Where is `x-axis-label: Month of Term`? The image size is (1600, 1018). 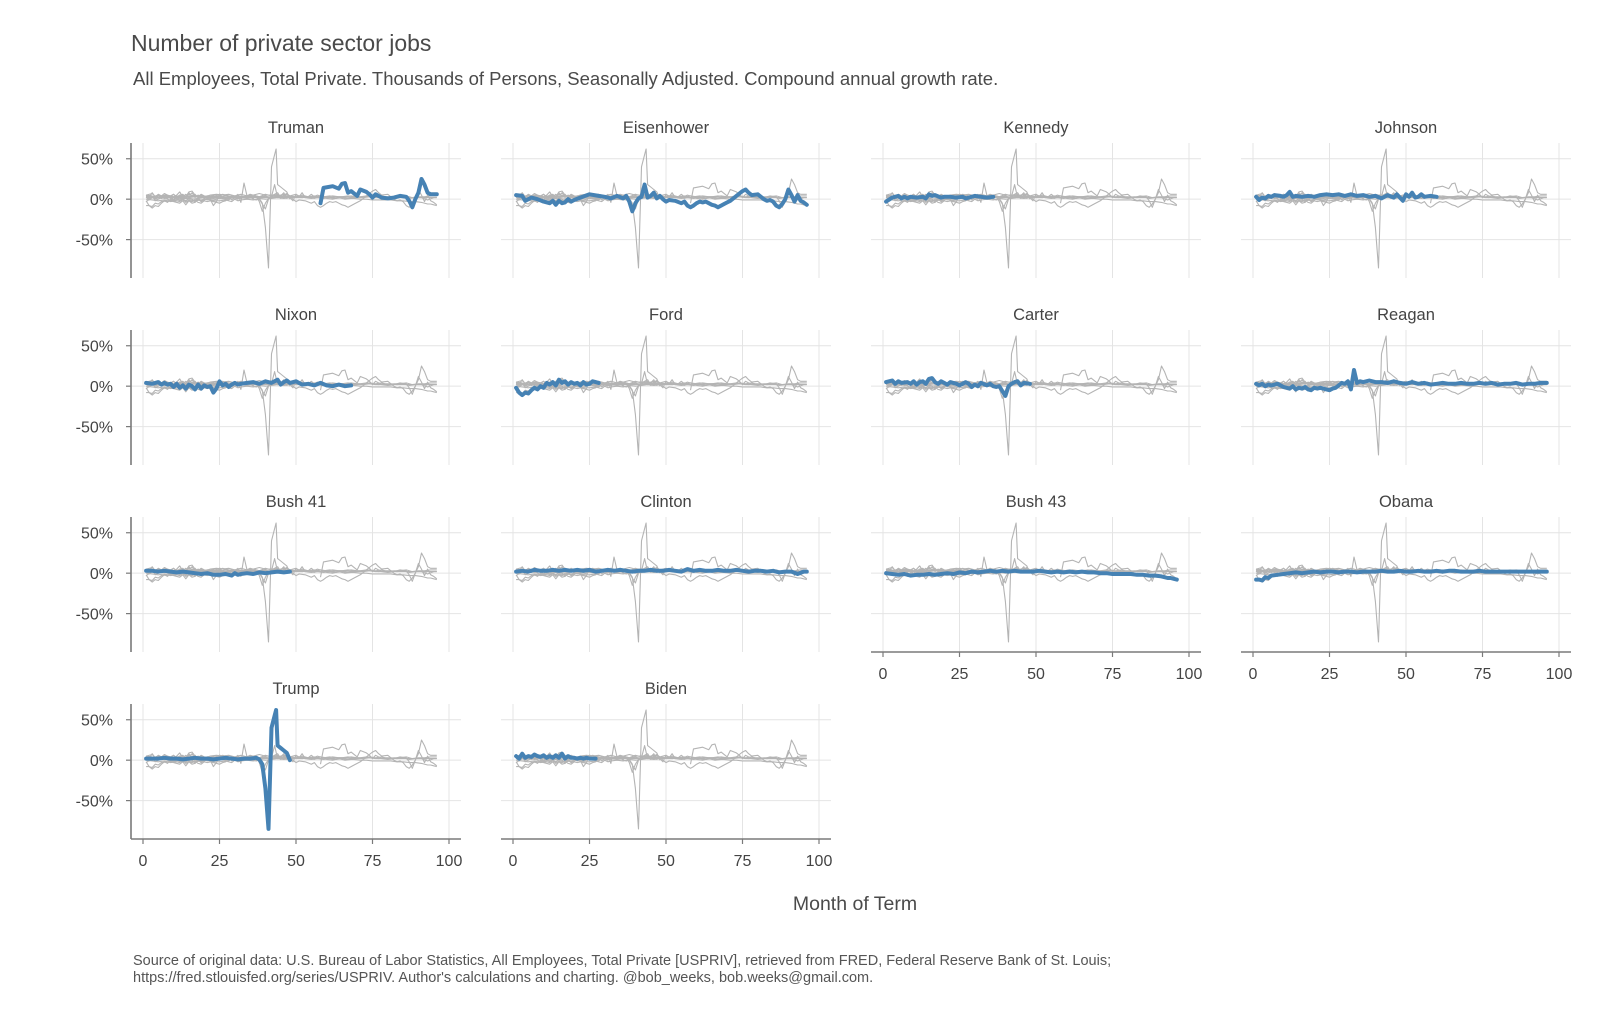
x-axis-label: Month of Term is located at coordinates (855, 904).